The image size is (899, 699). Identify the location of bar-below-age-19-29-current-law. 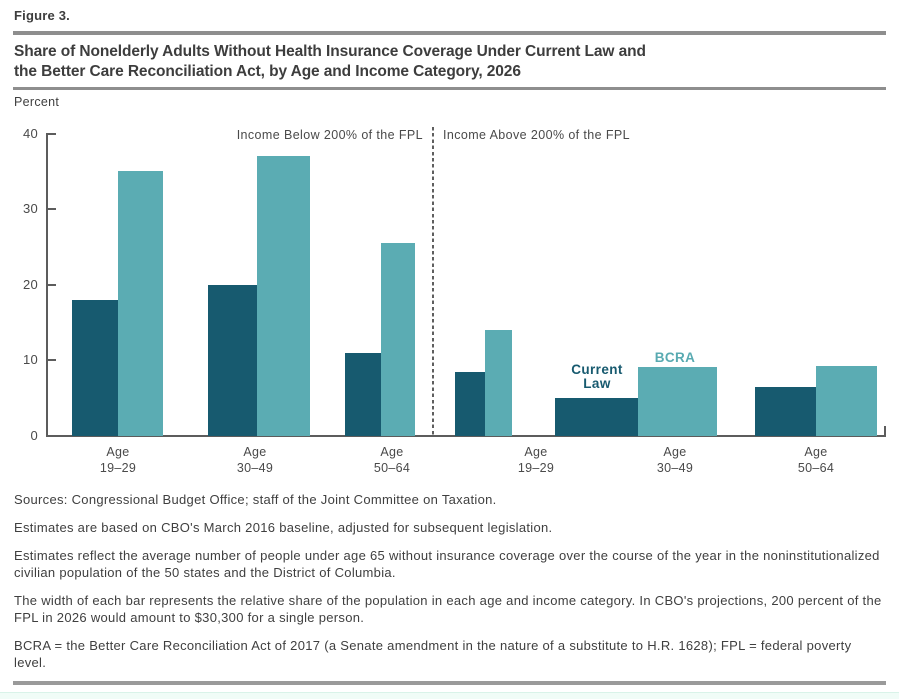
(95, 367).